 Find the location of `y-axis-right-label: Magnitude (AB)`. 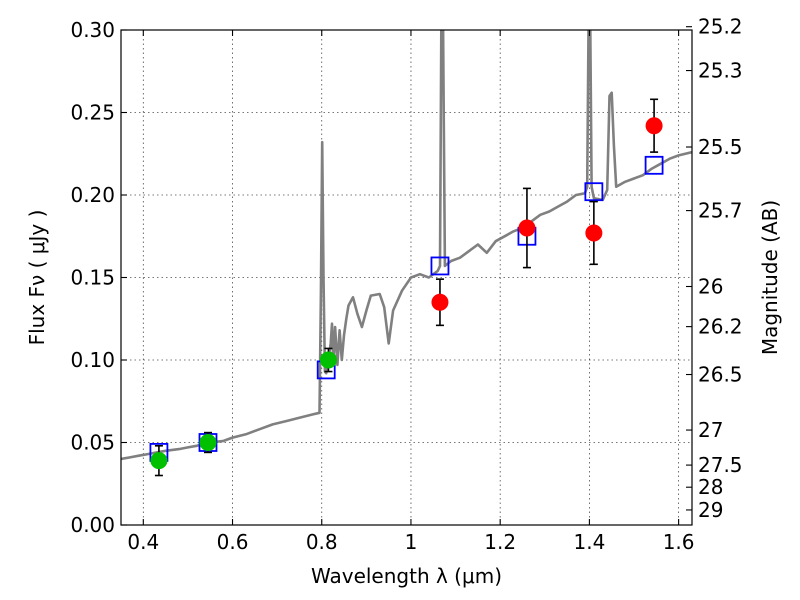

y-axis-right-label: Magnitude (AB) is located at coordinates (770, 277).